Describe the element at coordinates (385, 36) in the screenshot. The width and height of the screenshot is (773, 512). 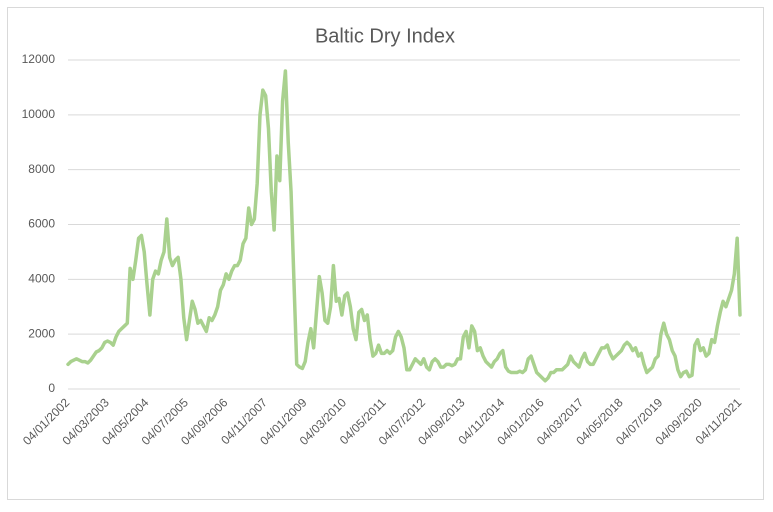
I see `chart-title: Baltic Dry Index` at that location.